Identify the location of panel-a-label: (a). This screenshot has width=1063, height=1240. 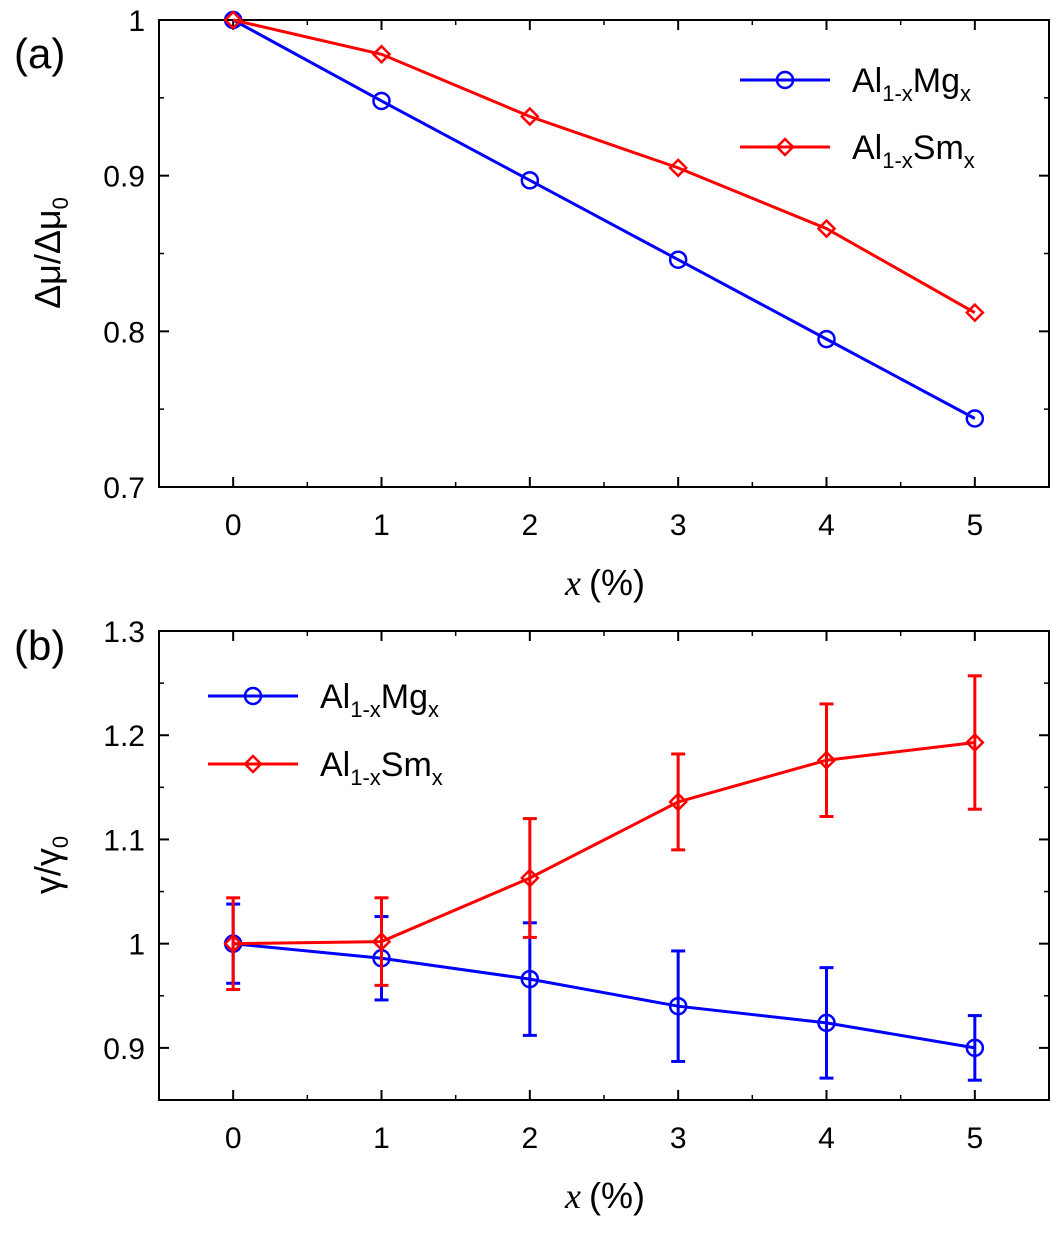
(39, 53).